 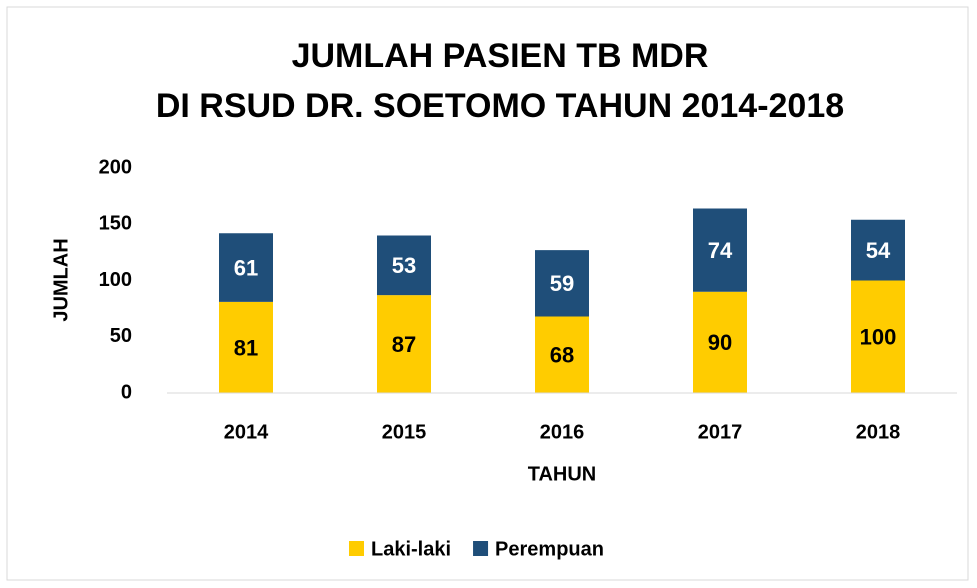 What do you see at coordinates (115, 280) in the screenshot?
I see `y-tick-label: 100` at bounding box center [115, 280].